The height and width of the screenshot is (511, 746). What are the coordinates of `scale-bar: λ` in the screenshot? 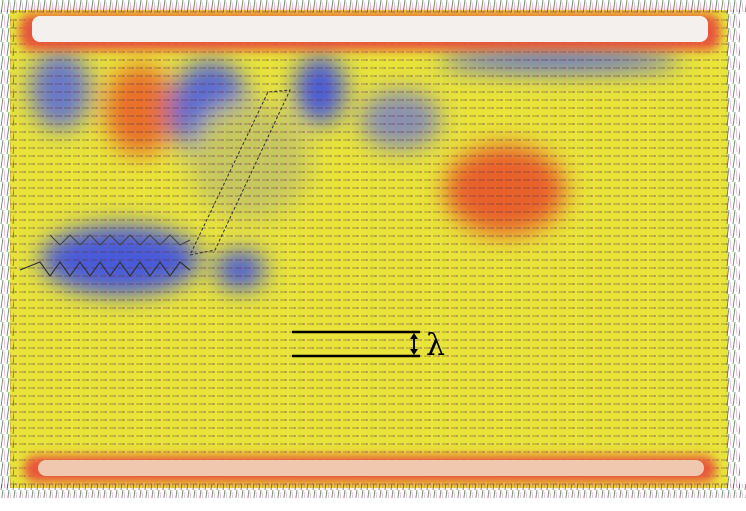 It's located at (368, 345).